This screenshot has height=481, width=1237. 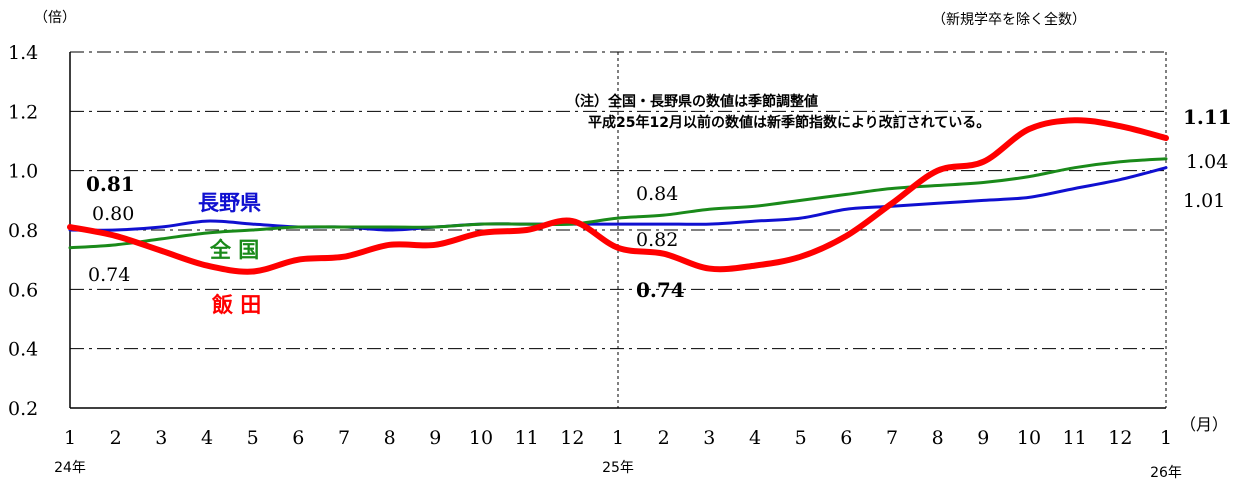 I want to click on series-line-nagano, so click(x=618, y=199).